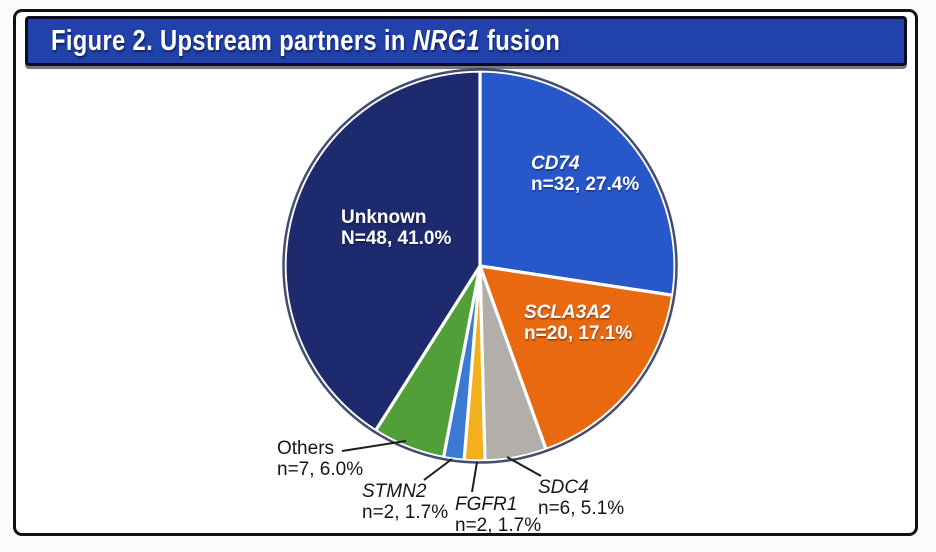 This screenshot has height=552, width=936. Describe the element at coordinates (382, 251) in the screenshot. I see `pie-slice-unknown` at that location.